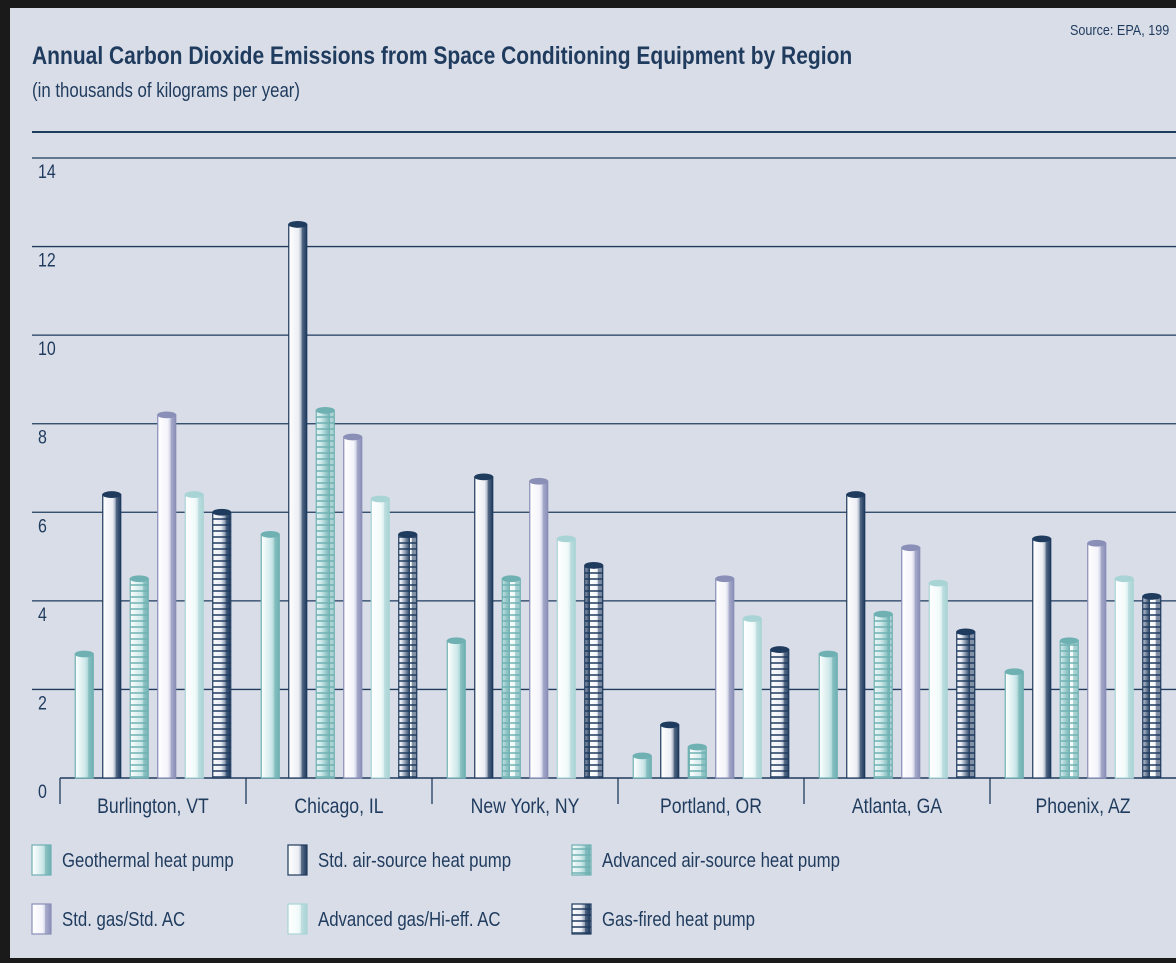 The height and width of the screenshot is (963, 1176). I want to click on legend-label: Geothermal heat pump, so click(148, 860).